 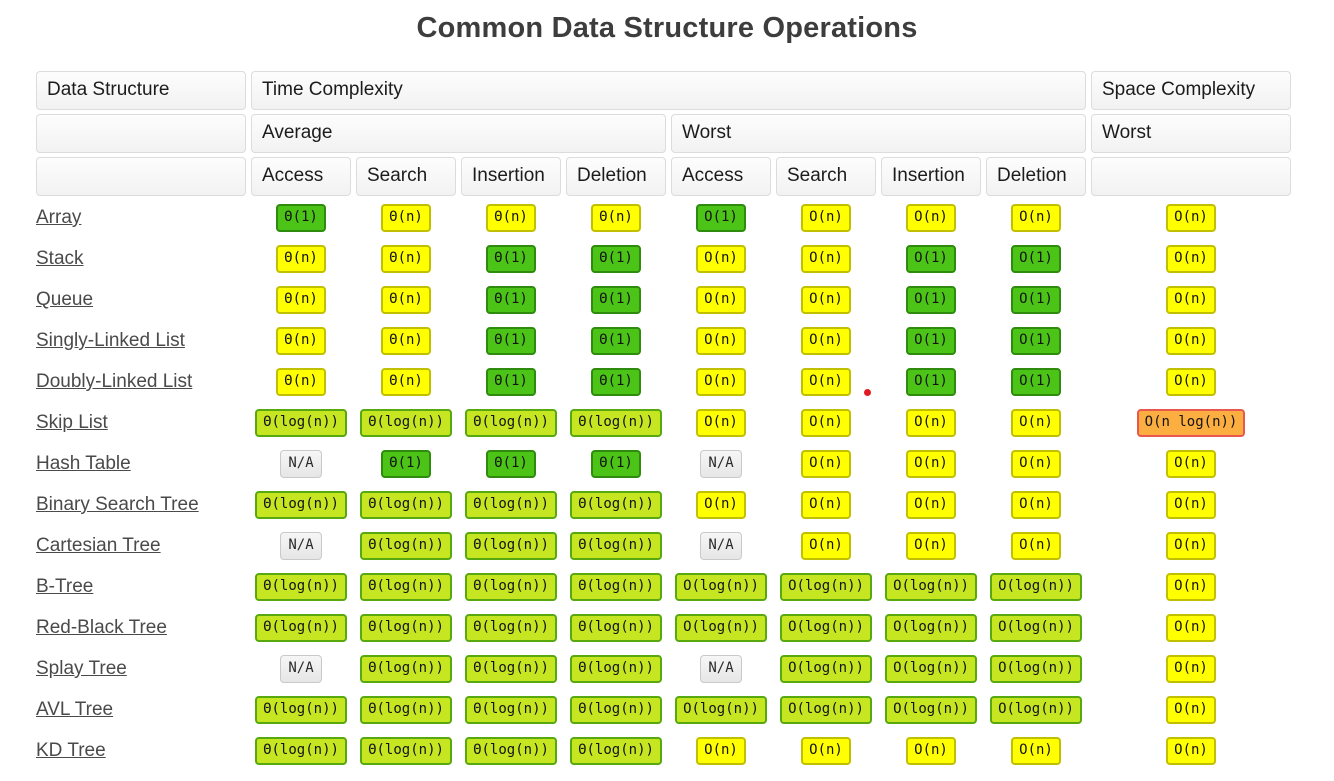 What do you see at coordinates (71, 750) in the screenshot?
I see `data-structure-link: KD Tree` at bounding box center [71, 750].